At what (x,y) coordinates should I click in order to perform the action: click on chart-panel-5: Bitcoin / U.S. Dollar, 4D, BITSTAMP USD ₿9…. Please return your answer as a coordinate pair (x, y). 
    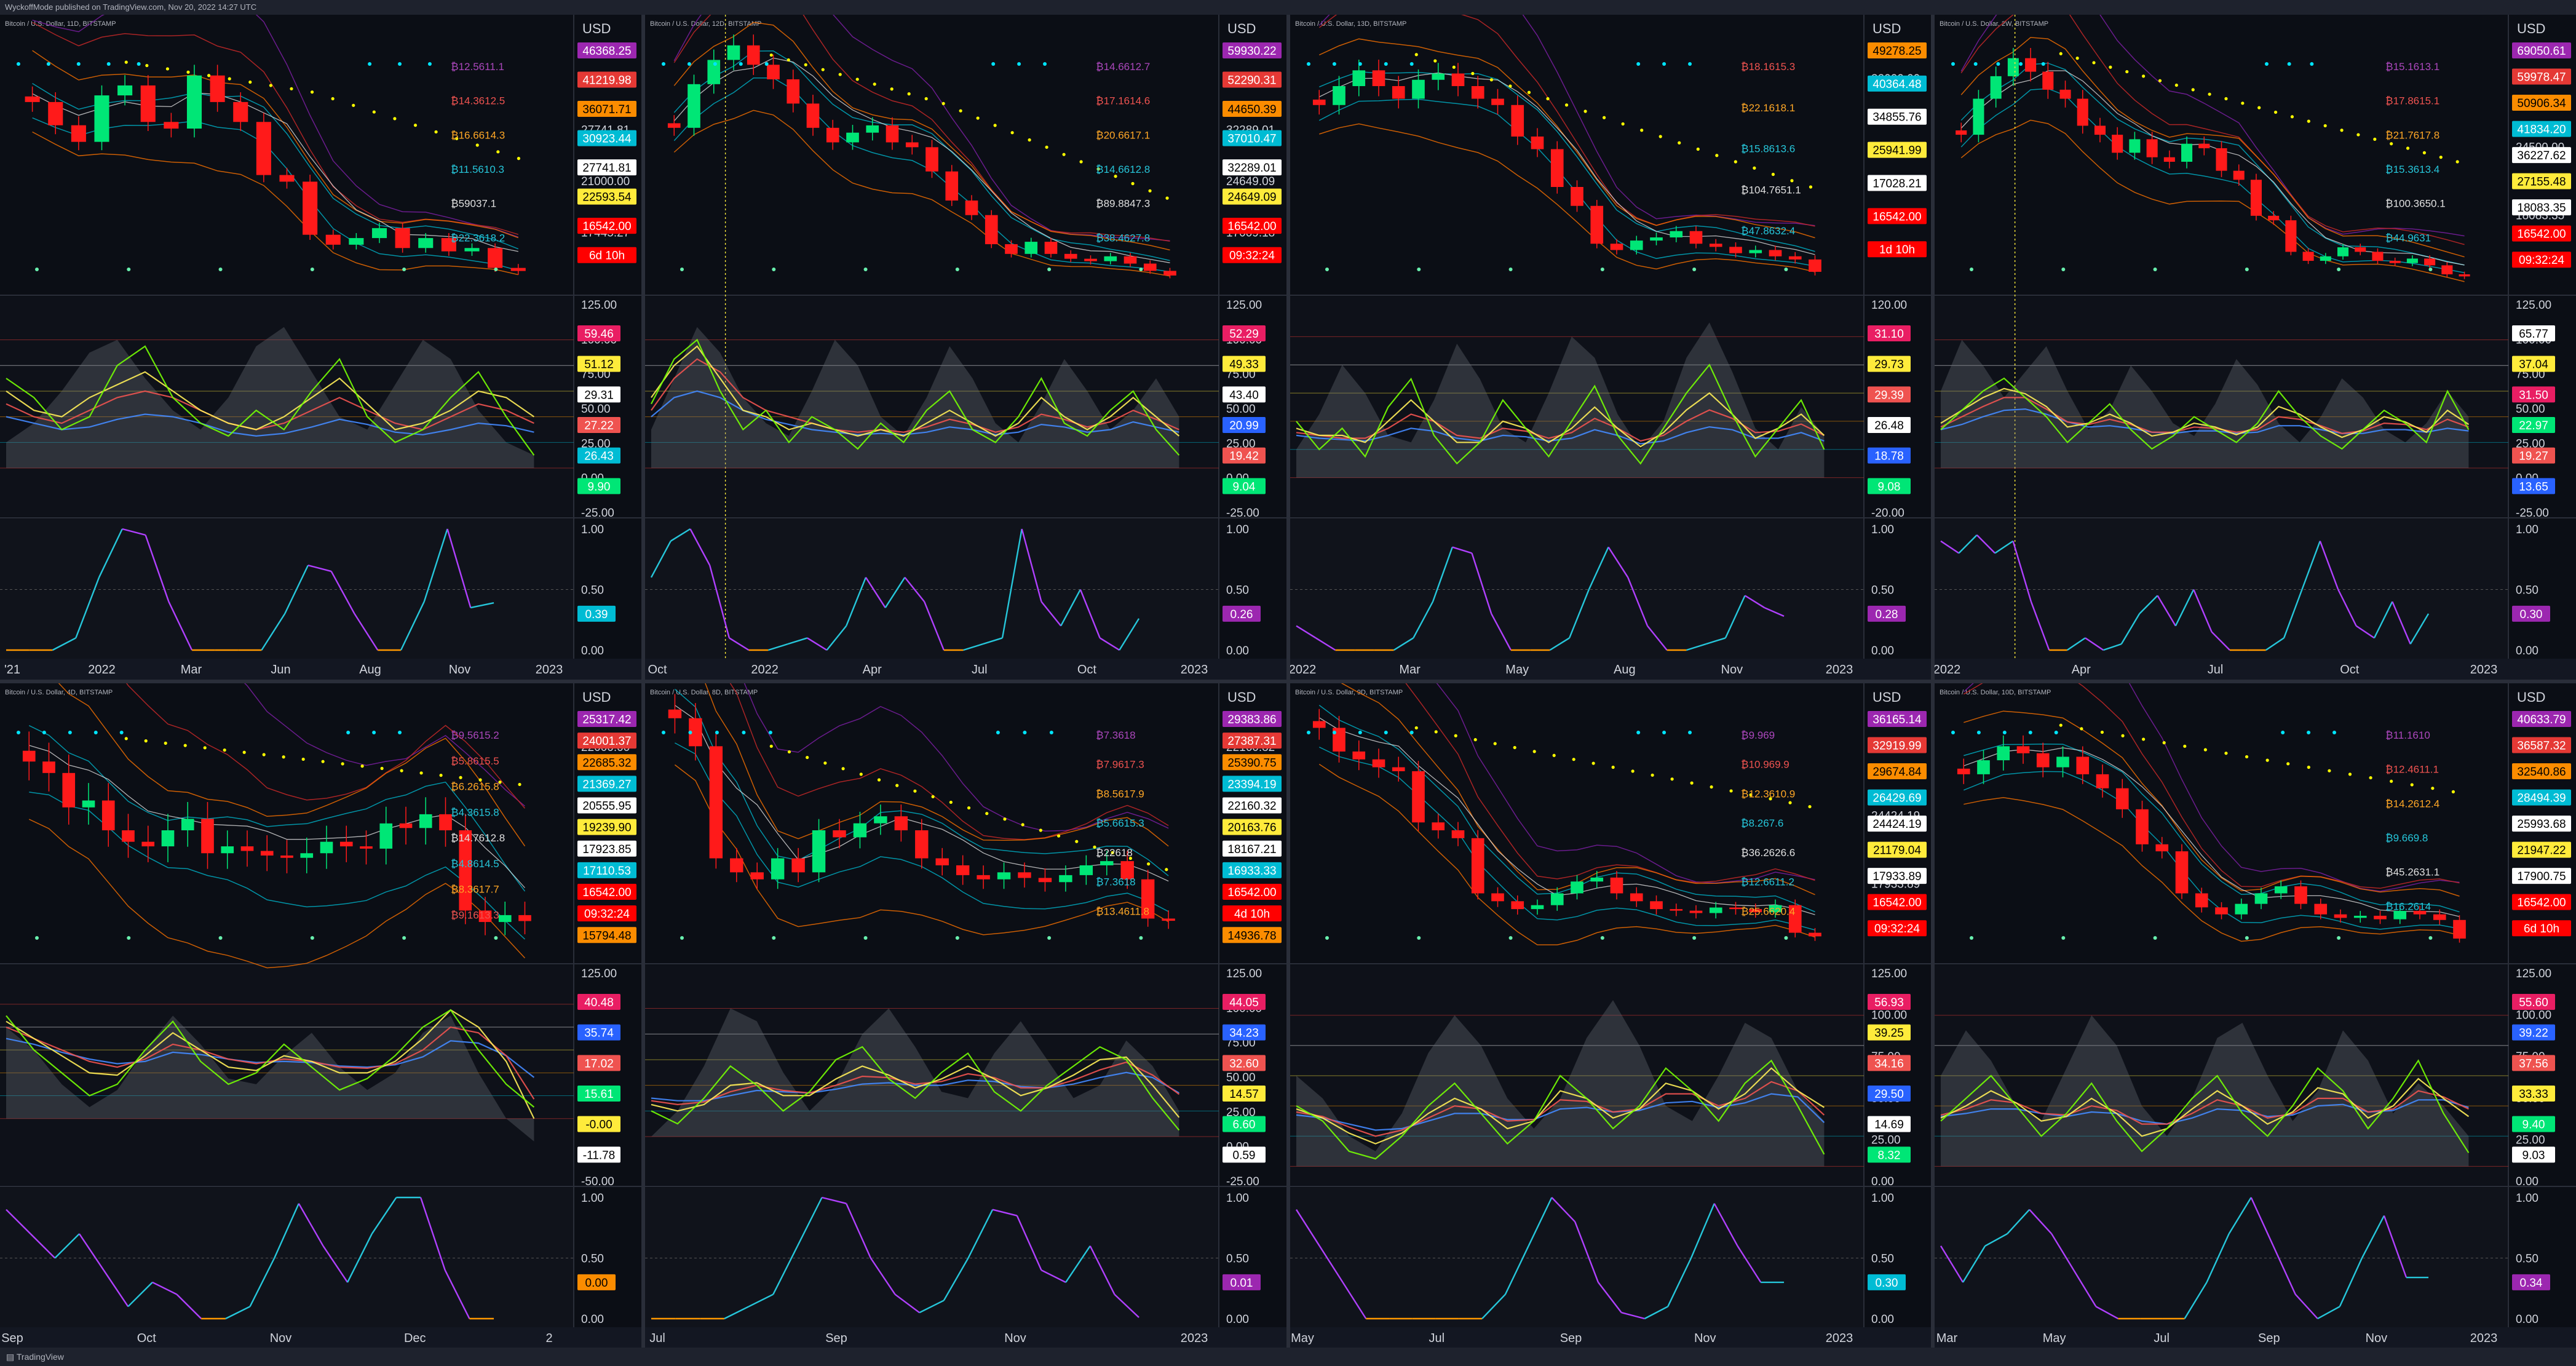
    Looking at the image, I should click on (320, 1016).